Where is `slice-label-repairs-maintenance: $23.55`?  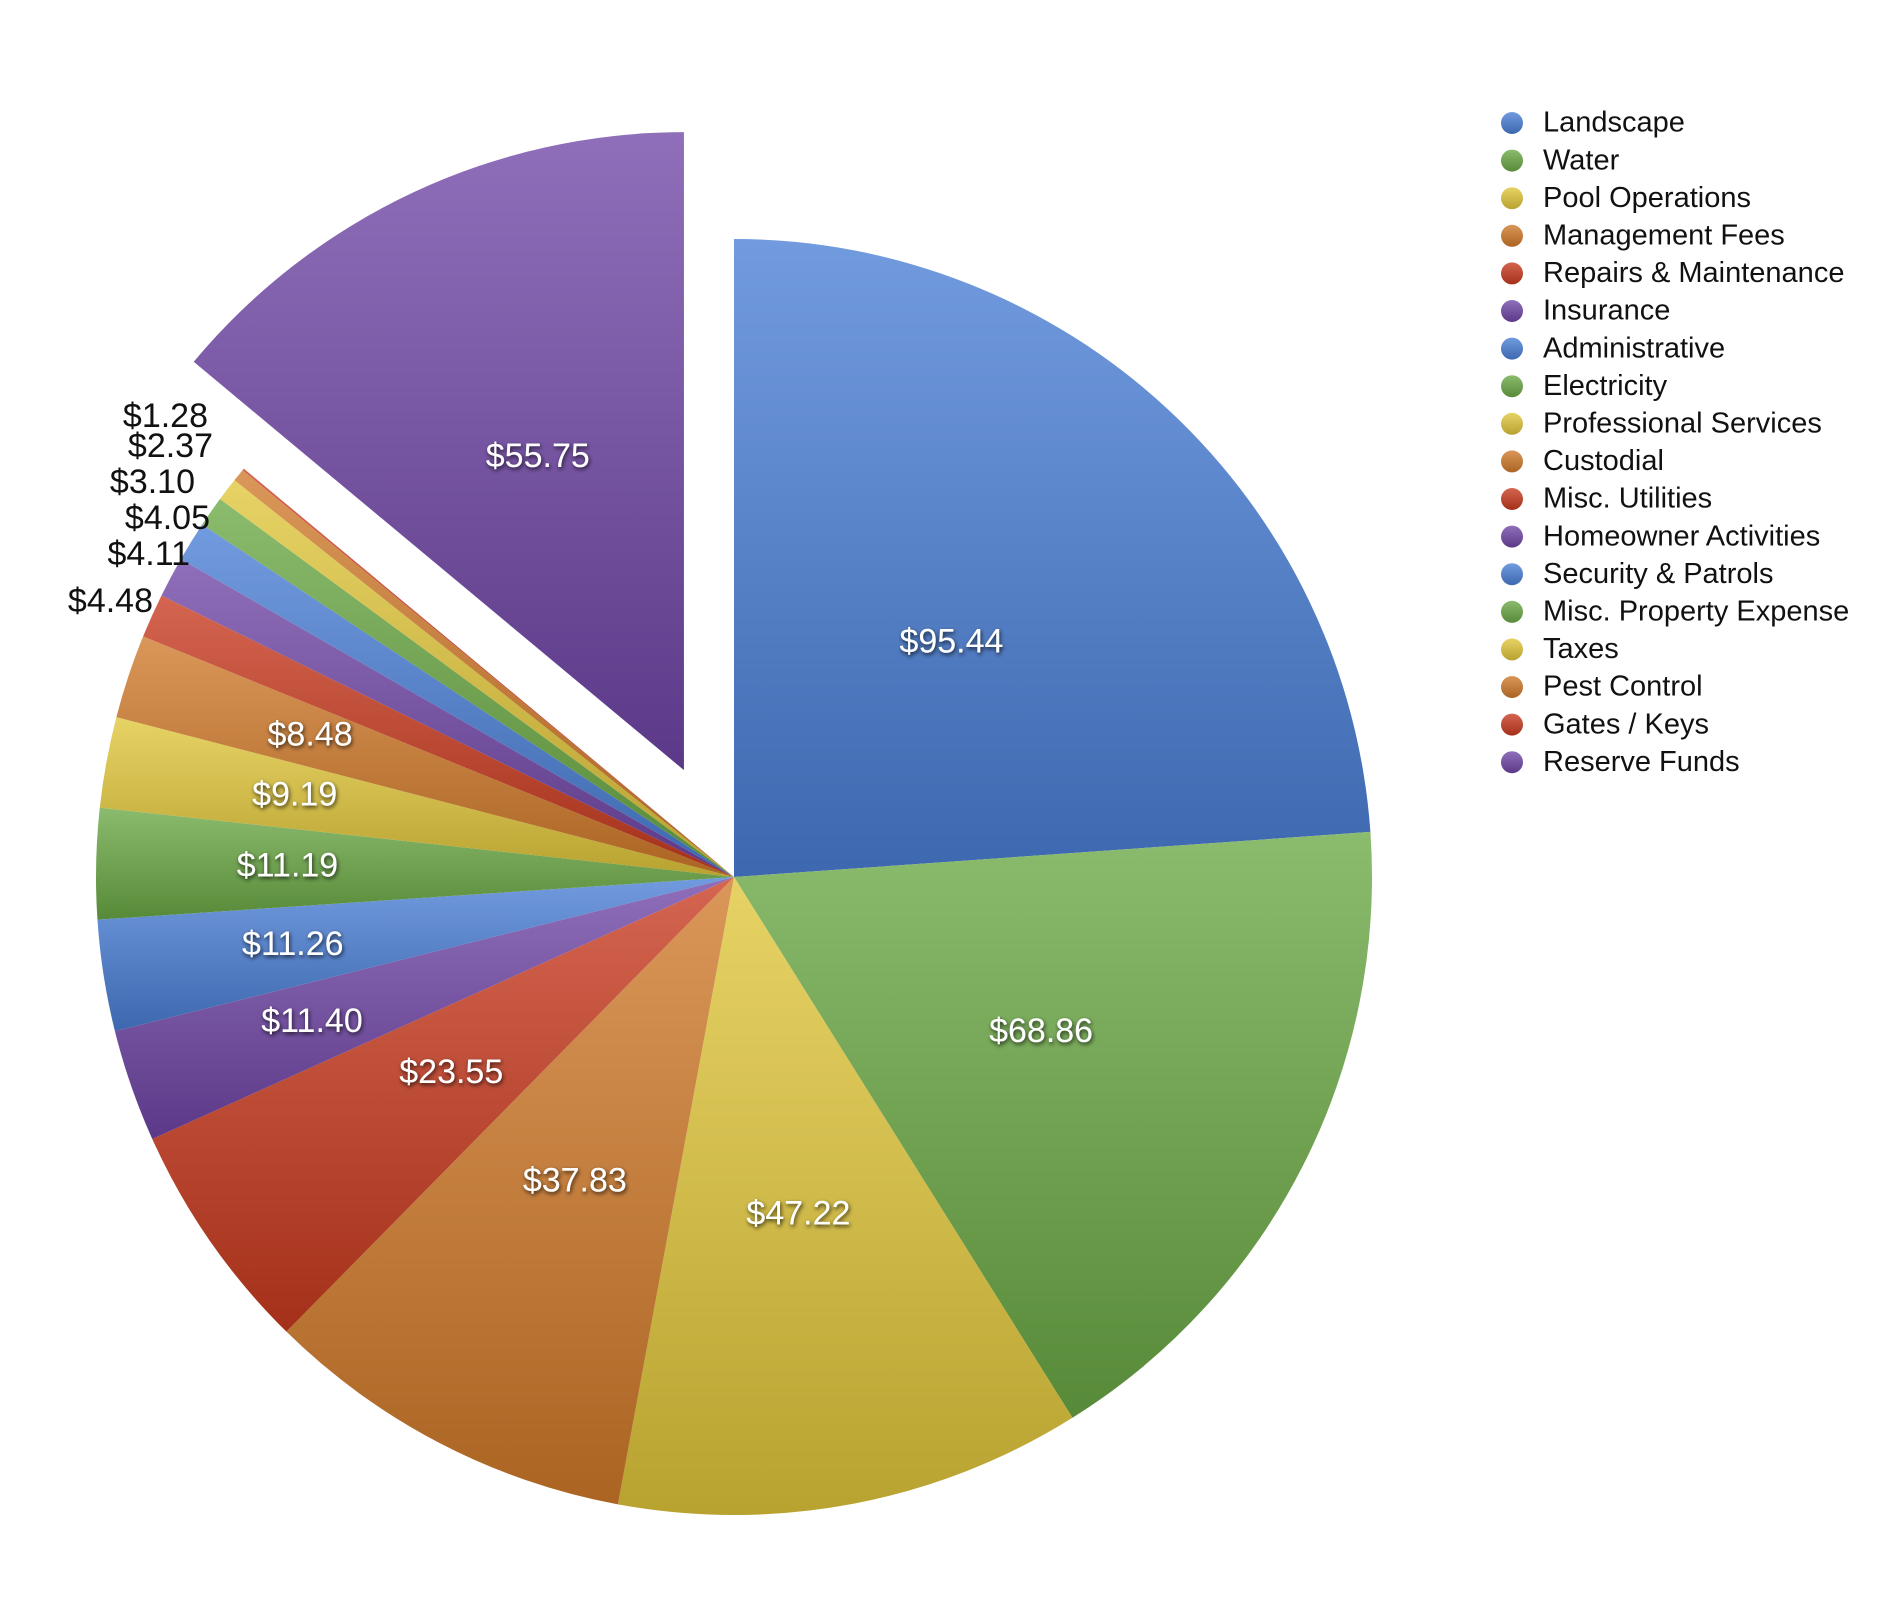
slice-label-repairs-maintenance: $23.55 is located at coordinates (451, 1072).